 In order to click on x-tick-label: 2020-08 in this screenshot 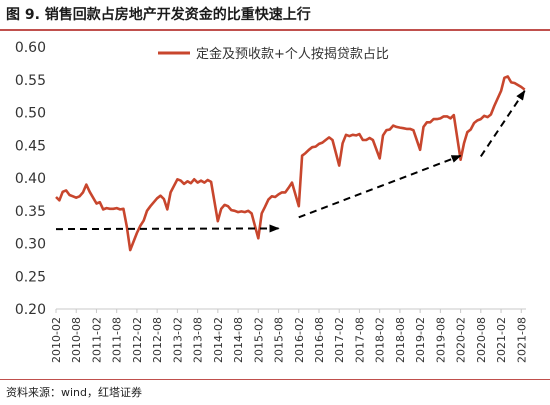, I will do `click(481, 340)`.